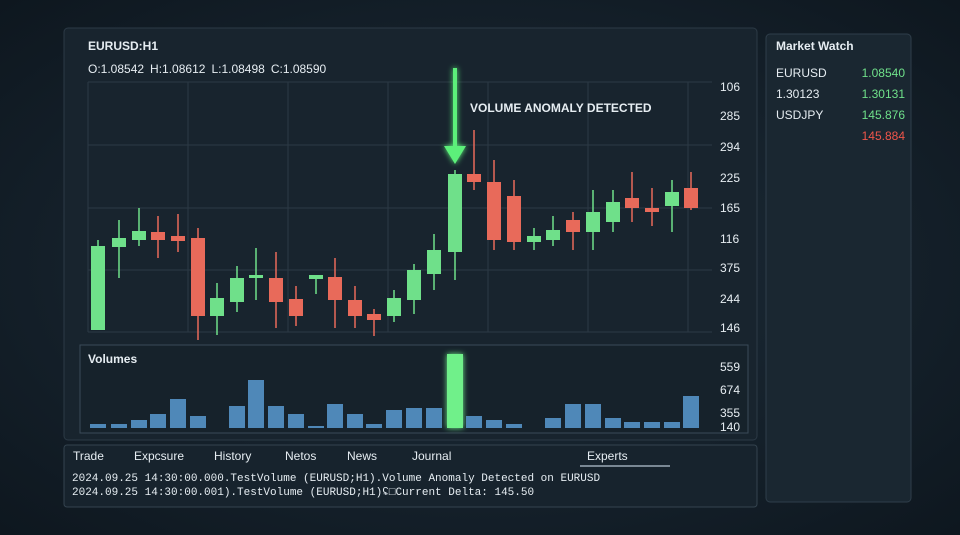  I want to click on price: 1.08540, so click(884, 73).